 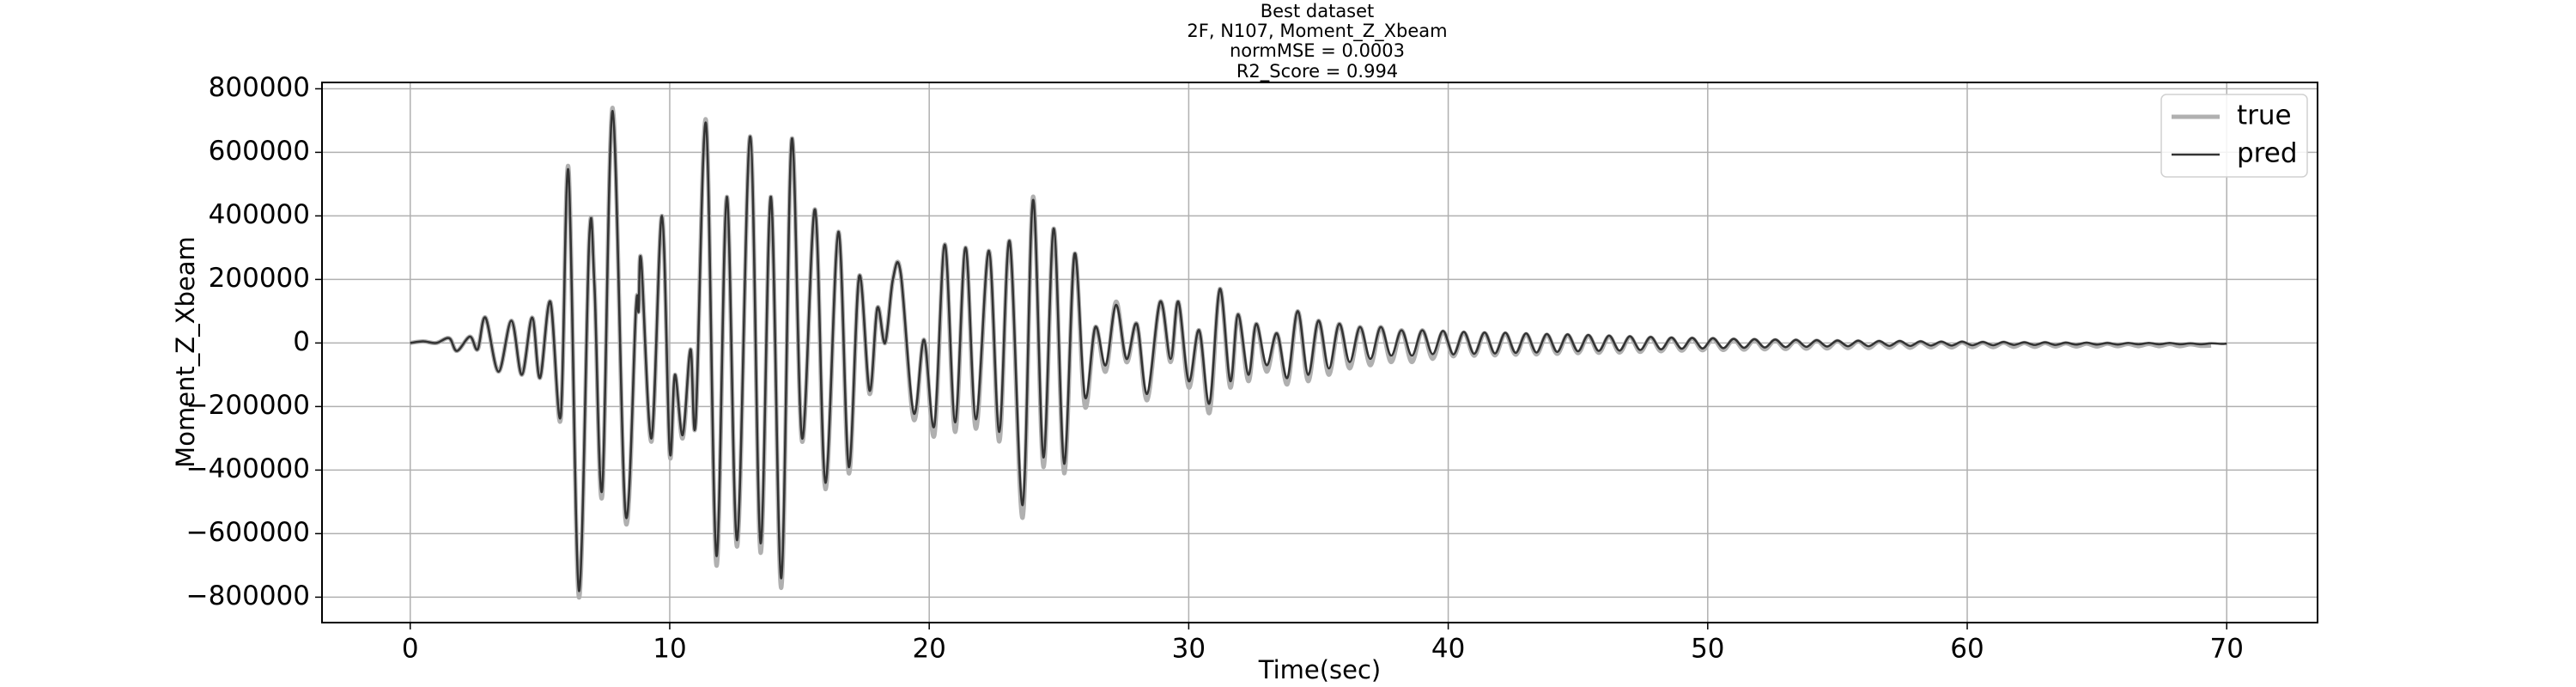 What do you see at coordinates (1320, 669) in the screenshot?
I see `x-axis-label: Time(sec)` at bounding box center [1320, 669].